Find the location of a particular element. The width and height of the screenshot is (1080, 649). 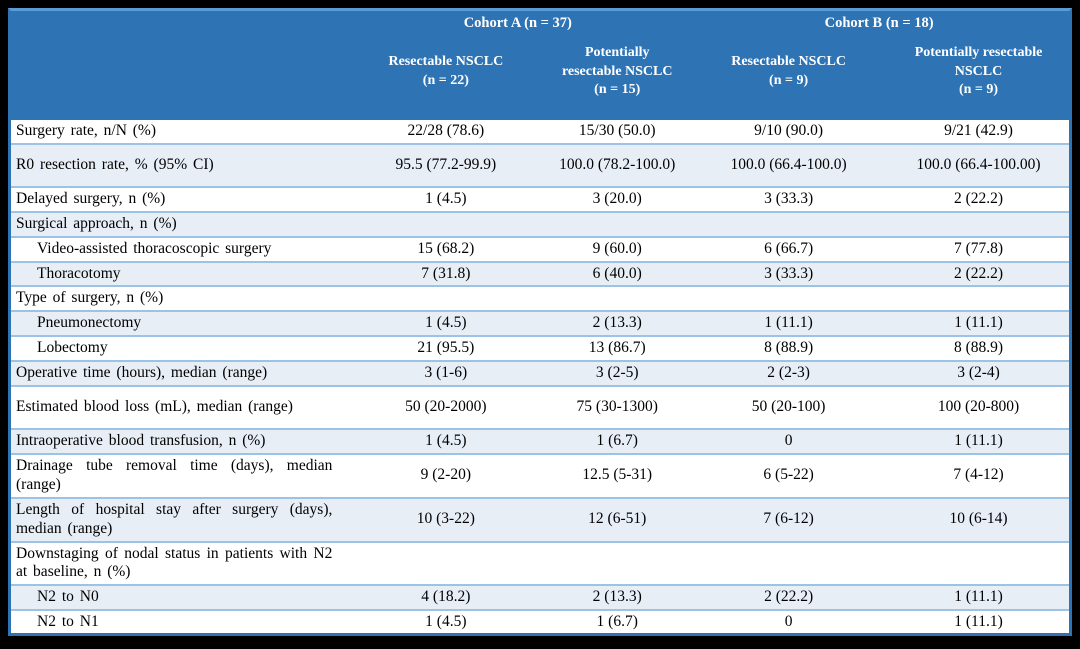

cell-value: 9/21 (42.9) is located at coordinates (978, 132).